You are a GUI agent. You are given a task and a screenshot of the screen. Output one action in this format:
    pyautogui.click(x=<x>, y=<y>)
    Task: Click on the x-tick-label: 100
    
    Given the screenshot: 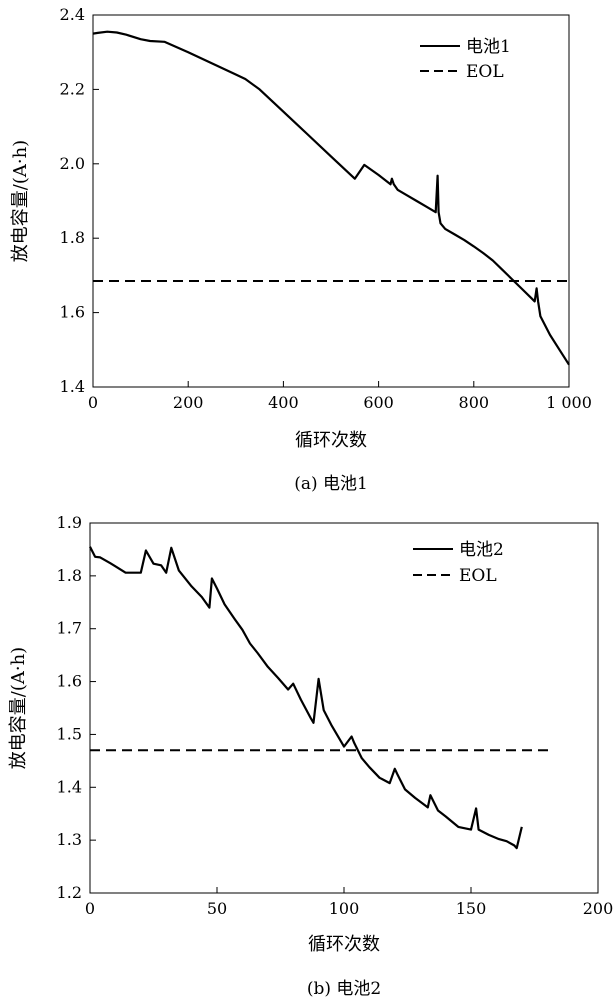 What is the action you would take?
    pyautogui.click(x=344, y=908)
    